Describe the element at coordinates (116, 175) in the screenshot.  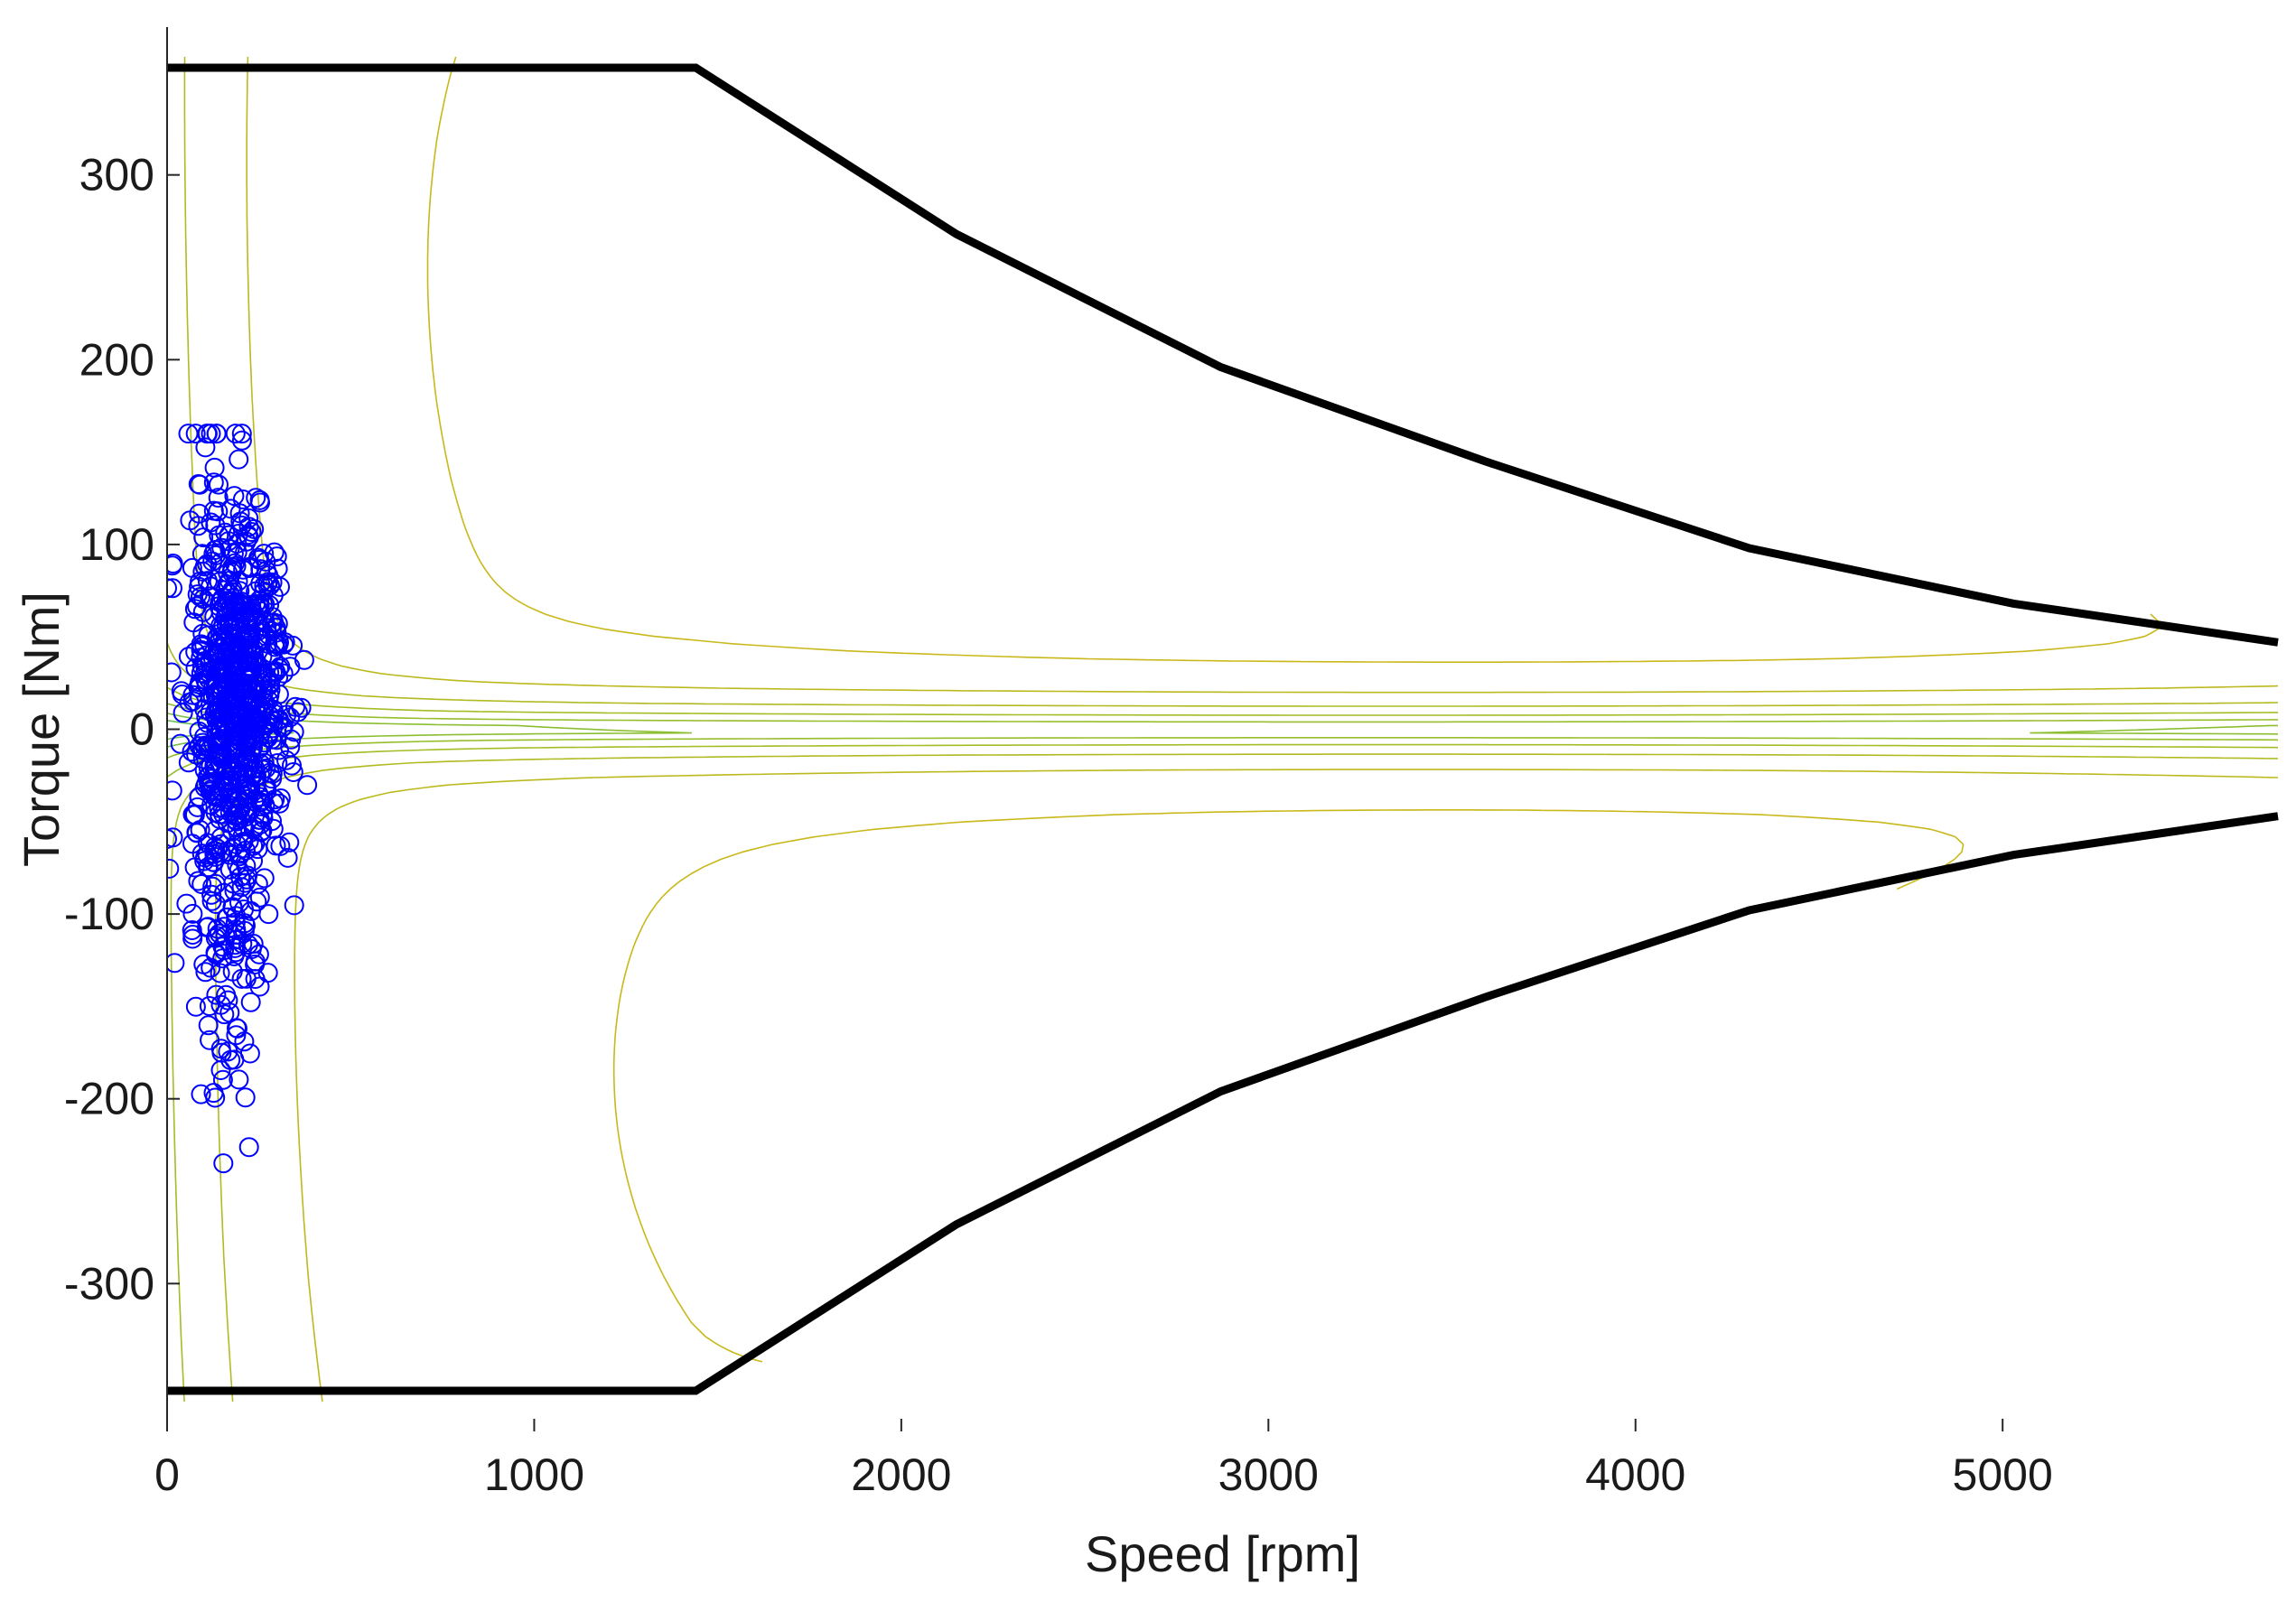
I see `y-tick-label: 300` at that location.